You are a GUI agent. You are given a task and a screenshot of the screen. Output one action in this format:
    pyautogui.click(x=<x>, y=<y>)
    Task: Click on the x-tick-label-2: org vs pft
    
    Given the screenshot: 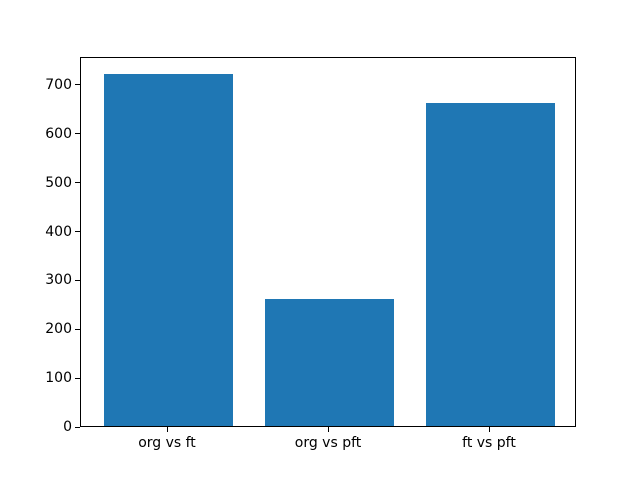 What is the action you would take?
    pyautogui.click(x=328, y=443)
    